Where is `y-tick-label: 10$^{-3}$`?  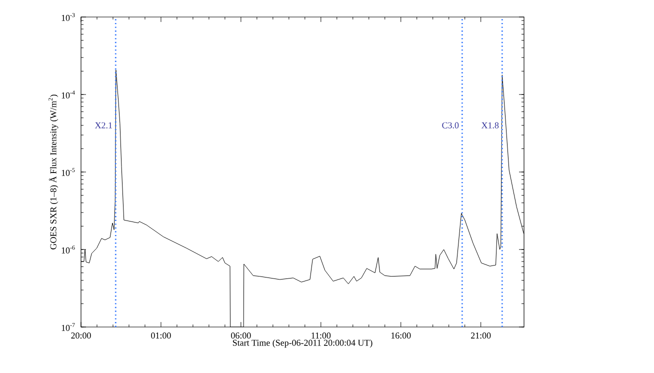
y-tick-label: 10$^{-3}$ is located at coordinates (68, 17).